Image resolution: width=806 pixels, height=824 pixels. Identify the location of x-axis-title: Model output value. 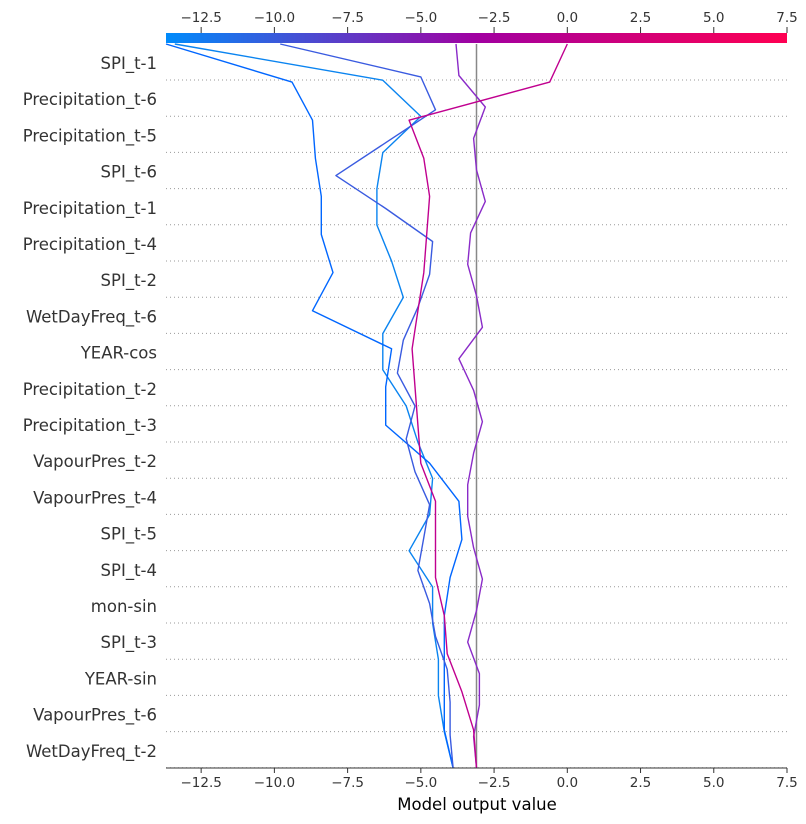
(477, 804).